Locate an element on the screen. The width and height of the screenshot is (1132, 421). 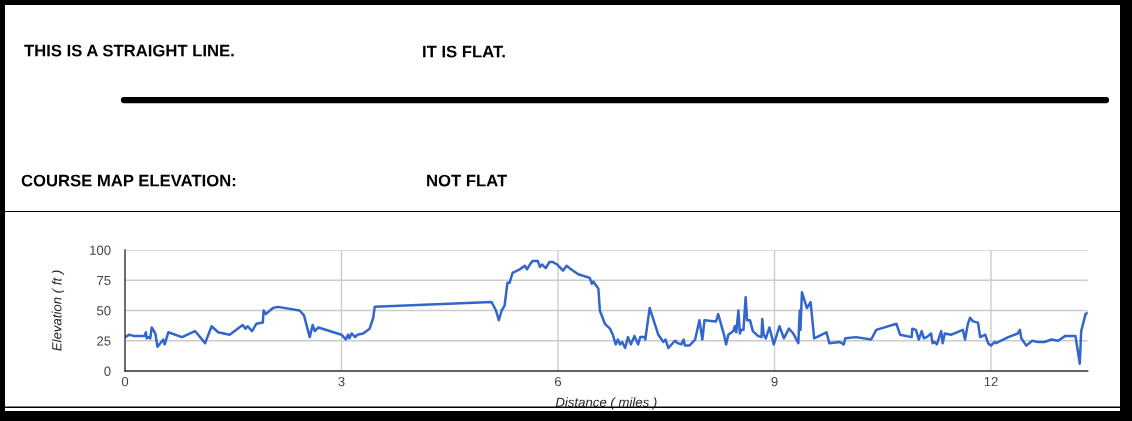
text: IT IS FLAT. is located at coordinates (464, 51).